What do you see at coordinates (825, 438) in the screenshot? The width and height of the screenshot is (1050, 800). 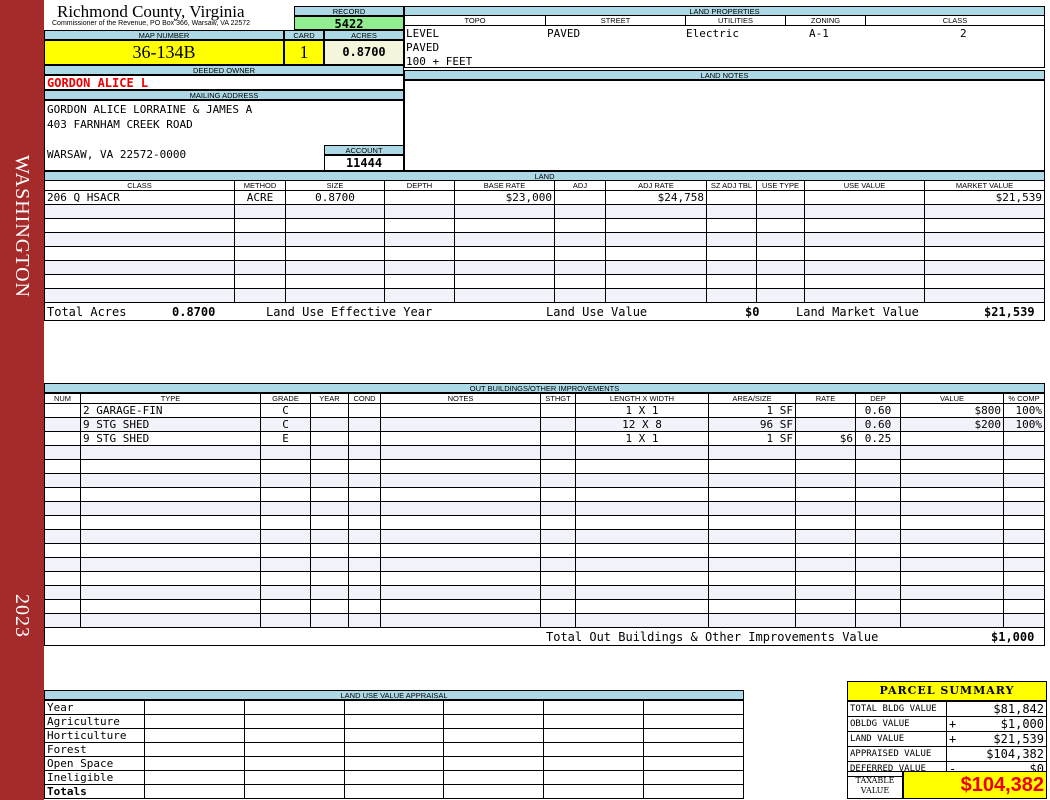 I see `table-cell: $6` at bounding box center [825, 438].